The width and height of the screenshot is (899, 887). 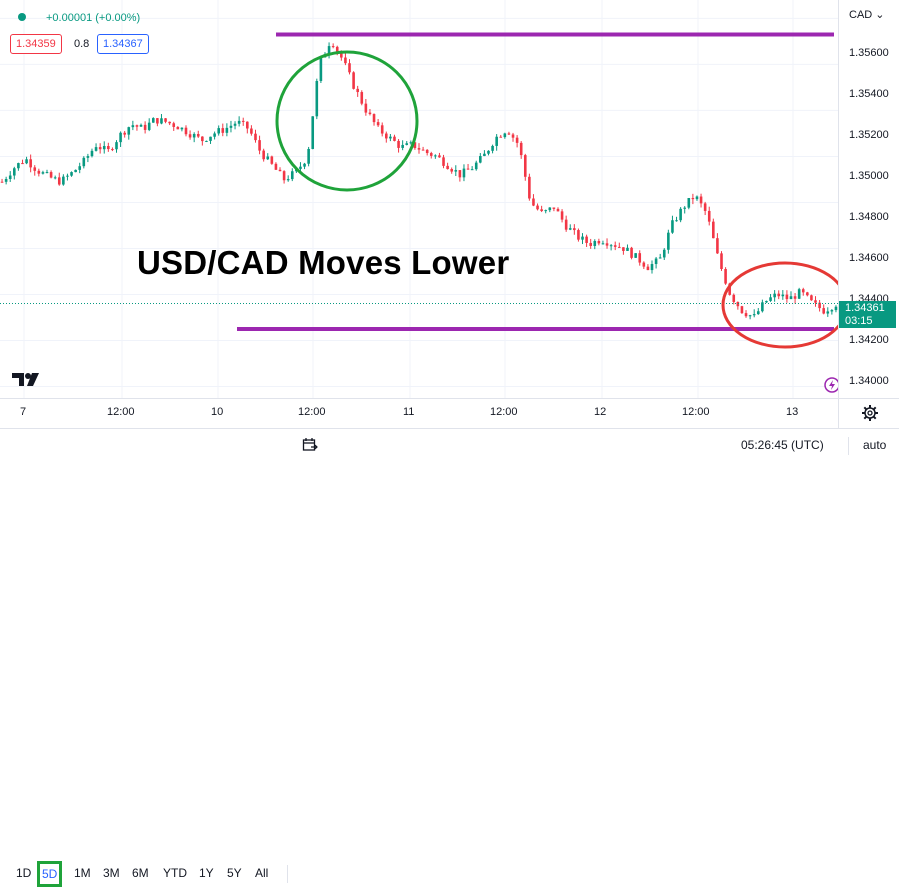 What do you see at coordinates (310, 445) in the screenshot?
I see `calendar-range-icon` at bounding box center [310, 445].